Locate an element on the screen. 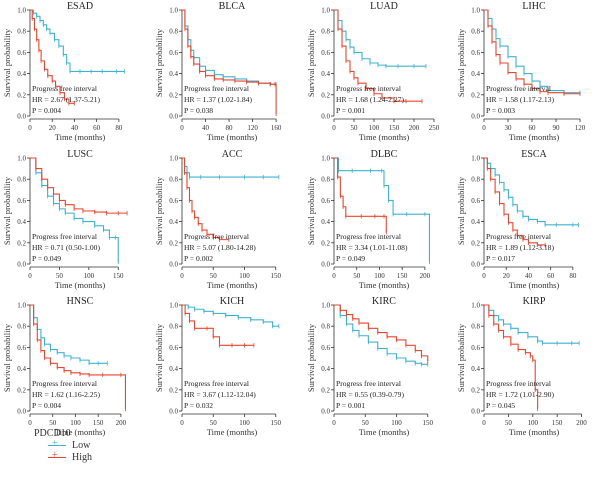 The height and width of the screenshot is (486, 600). legend: PDCD10 Low High is located at coordinates (63, 445).